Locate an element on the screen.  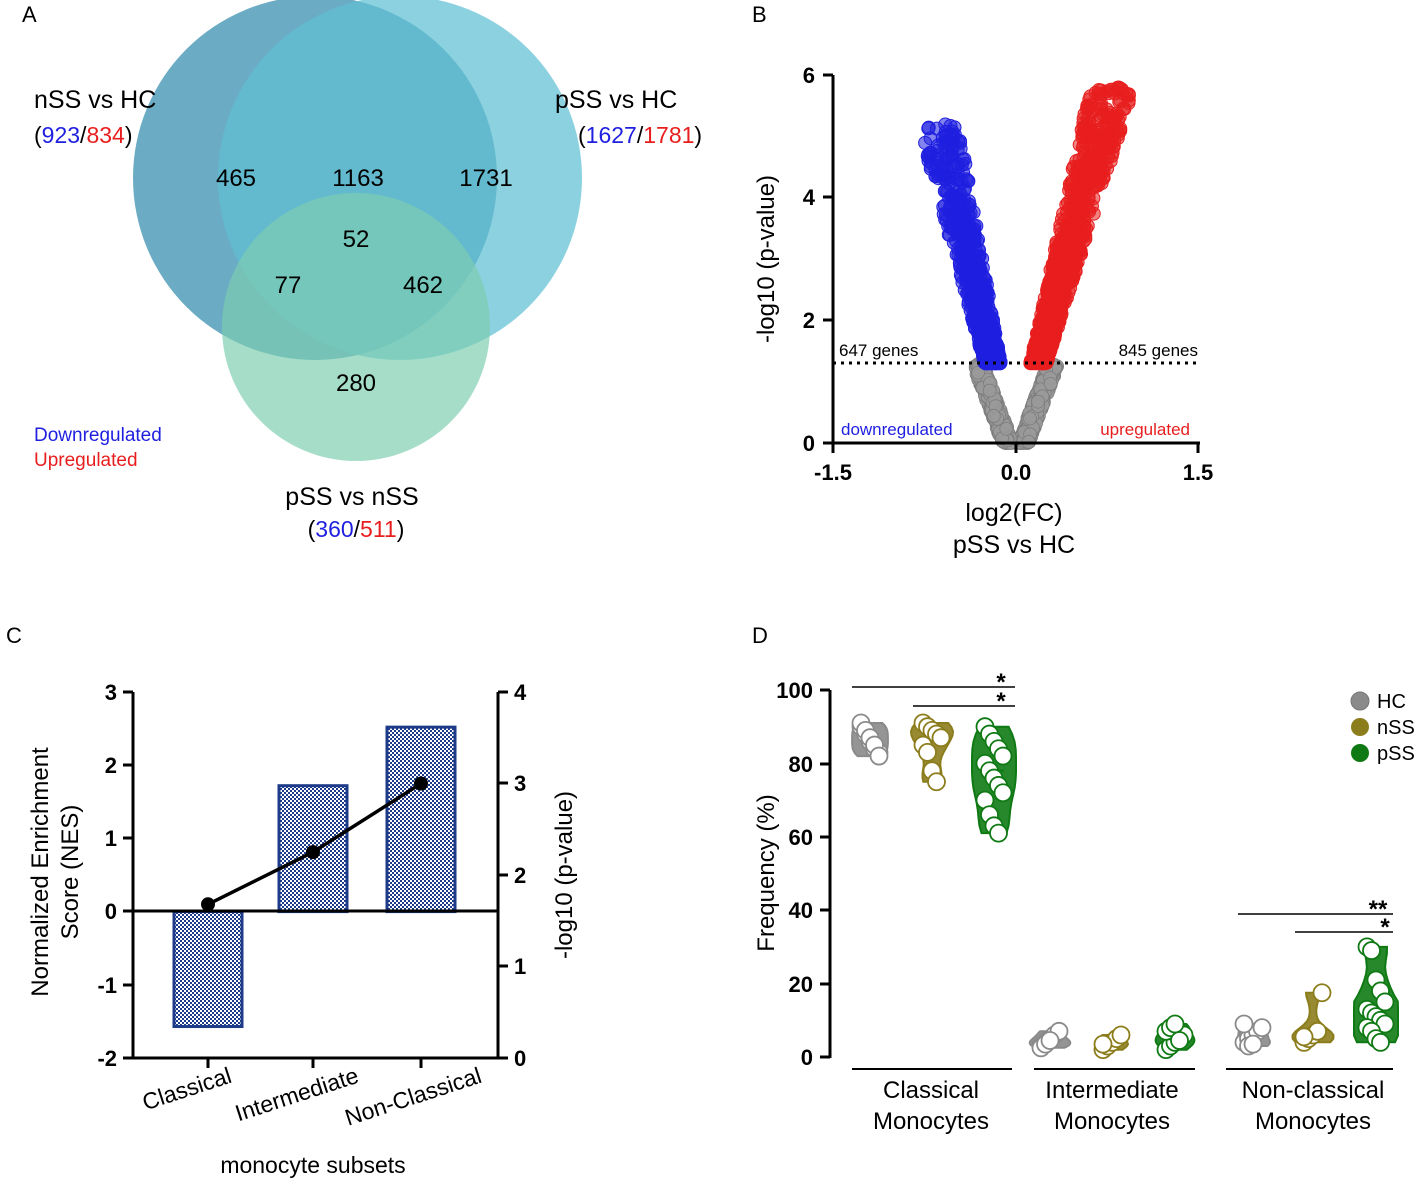
panel-label-d: D is located at coordinates (760, 635).